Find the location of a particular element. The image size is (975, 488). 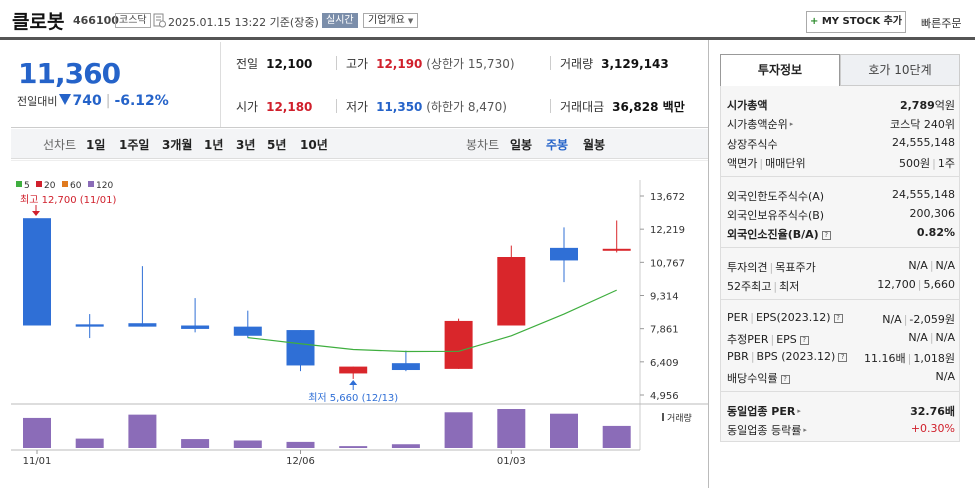

row-industry-rate: 동일업종 등락률 ▸ +0.30% is located at coordinates (841, 429).